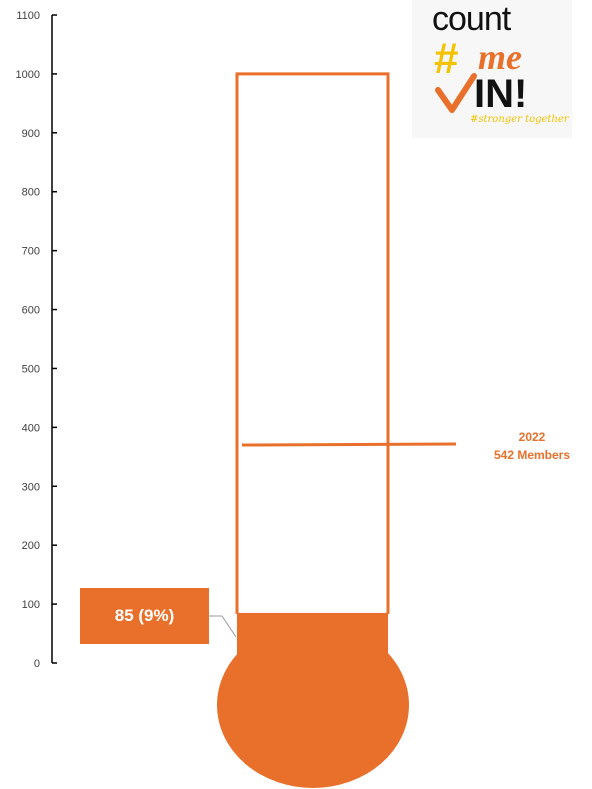 The image size is (592, 789). What do you see at coordinates (519, 119) in the screenshot?
I see `logo-tagline: #stronger together` at bounding box center [519, 119].